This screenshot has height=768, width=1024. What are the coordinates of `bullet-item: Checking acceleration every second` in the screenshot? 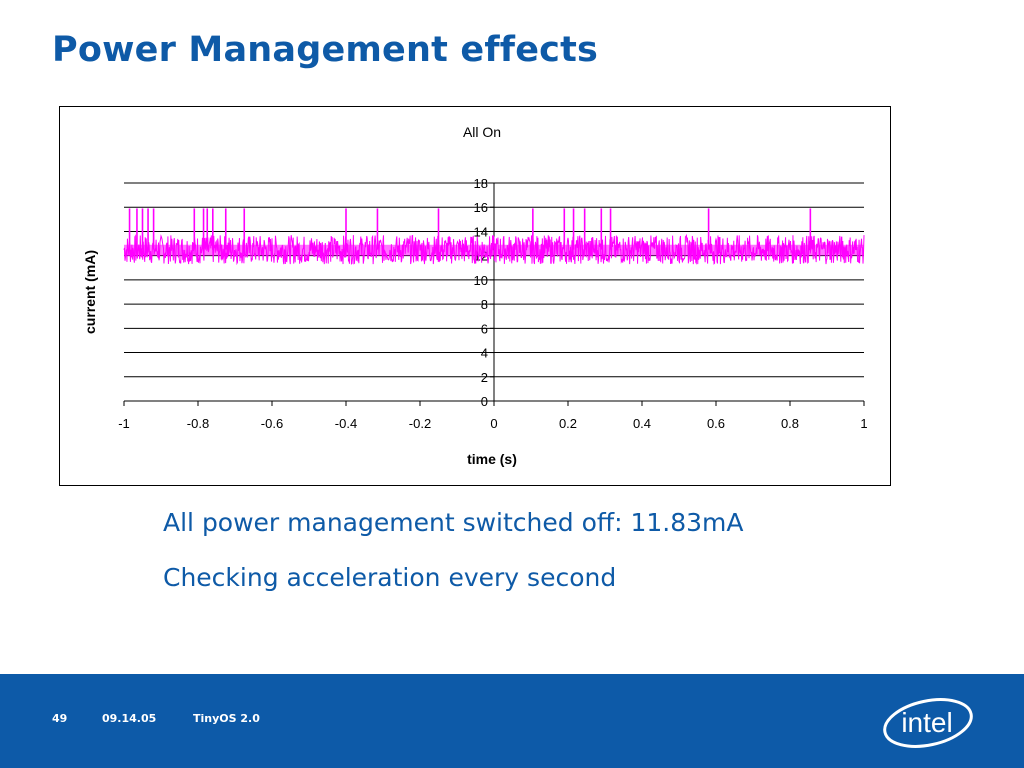 It's located at (390, 577).